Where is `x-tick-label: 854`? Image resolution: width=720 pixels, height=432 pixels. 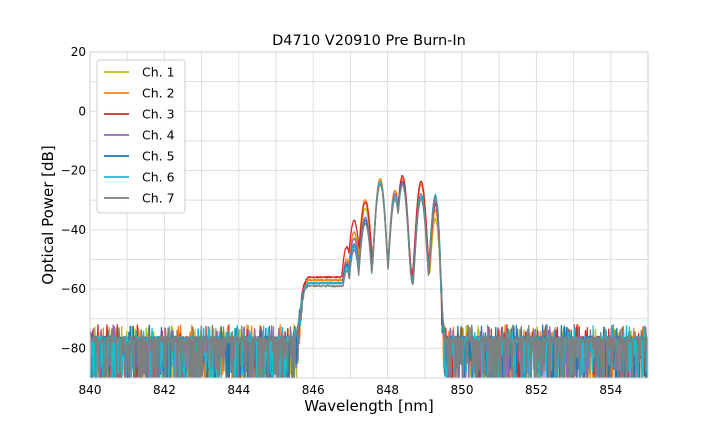
x-tick-label: 854 is located at coordinates (610, 390).